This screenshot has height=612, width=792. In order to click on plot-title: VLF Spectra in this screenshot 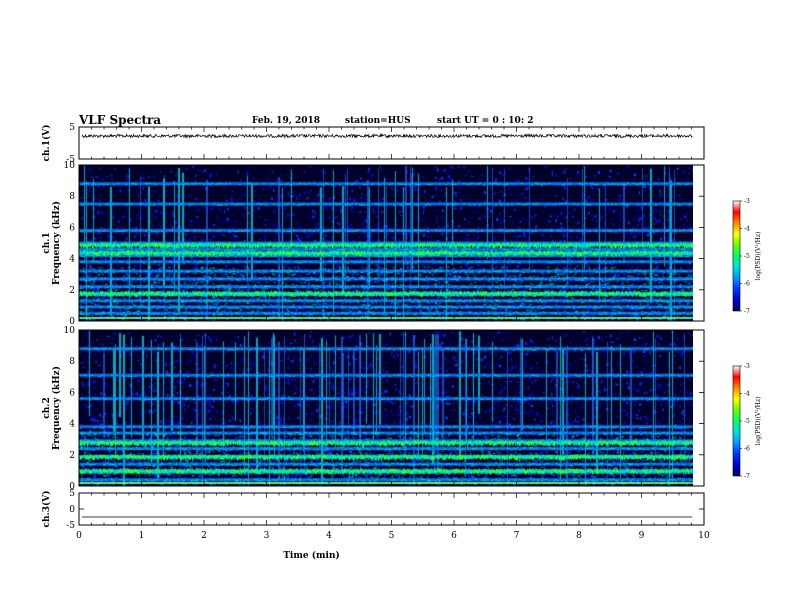, I will do `click(120, 120)`.